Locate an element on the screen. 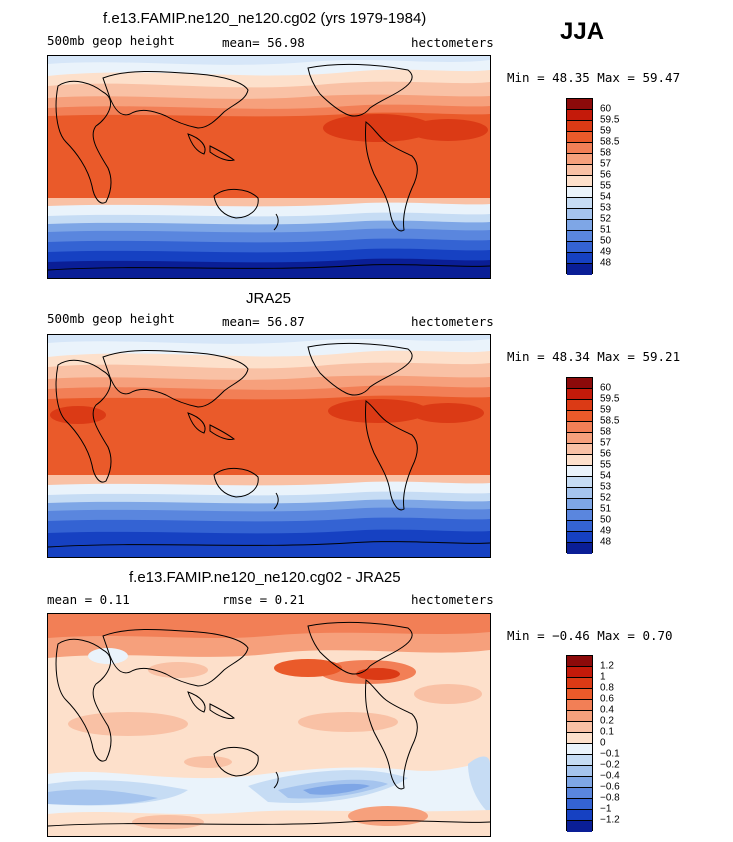 This screenshot has height=842, width=733. season-label: JJA is located at coordinates (582, 31).